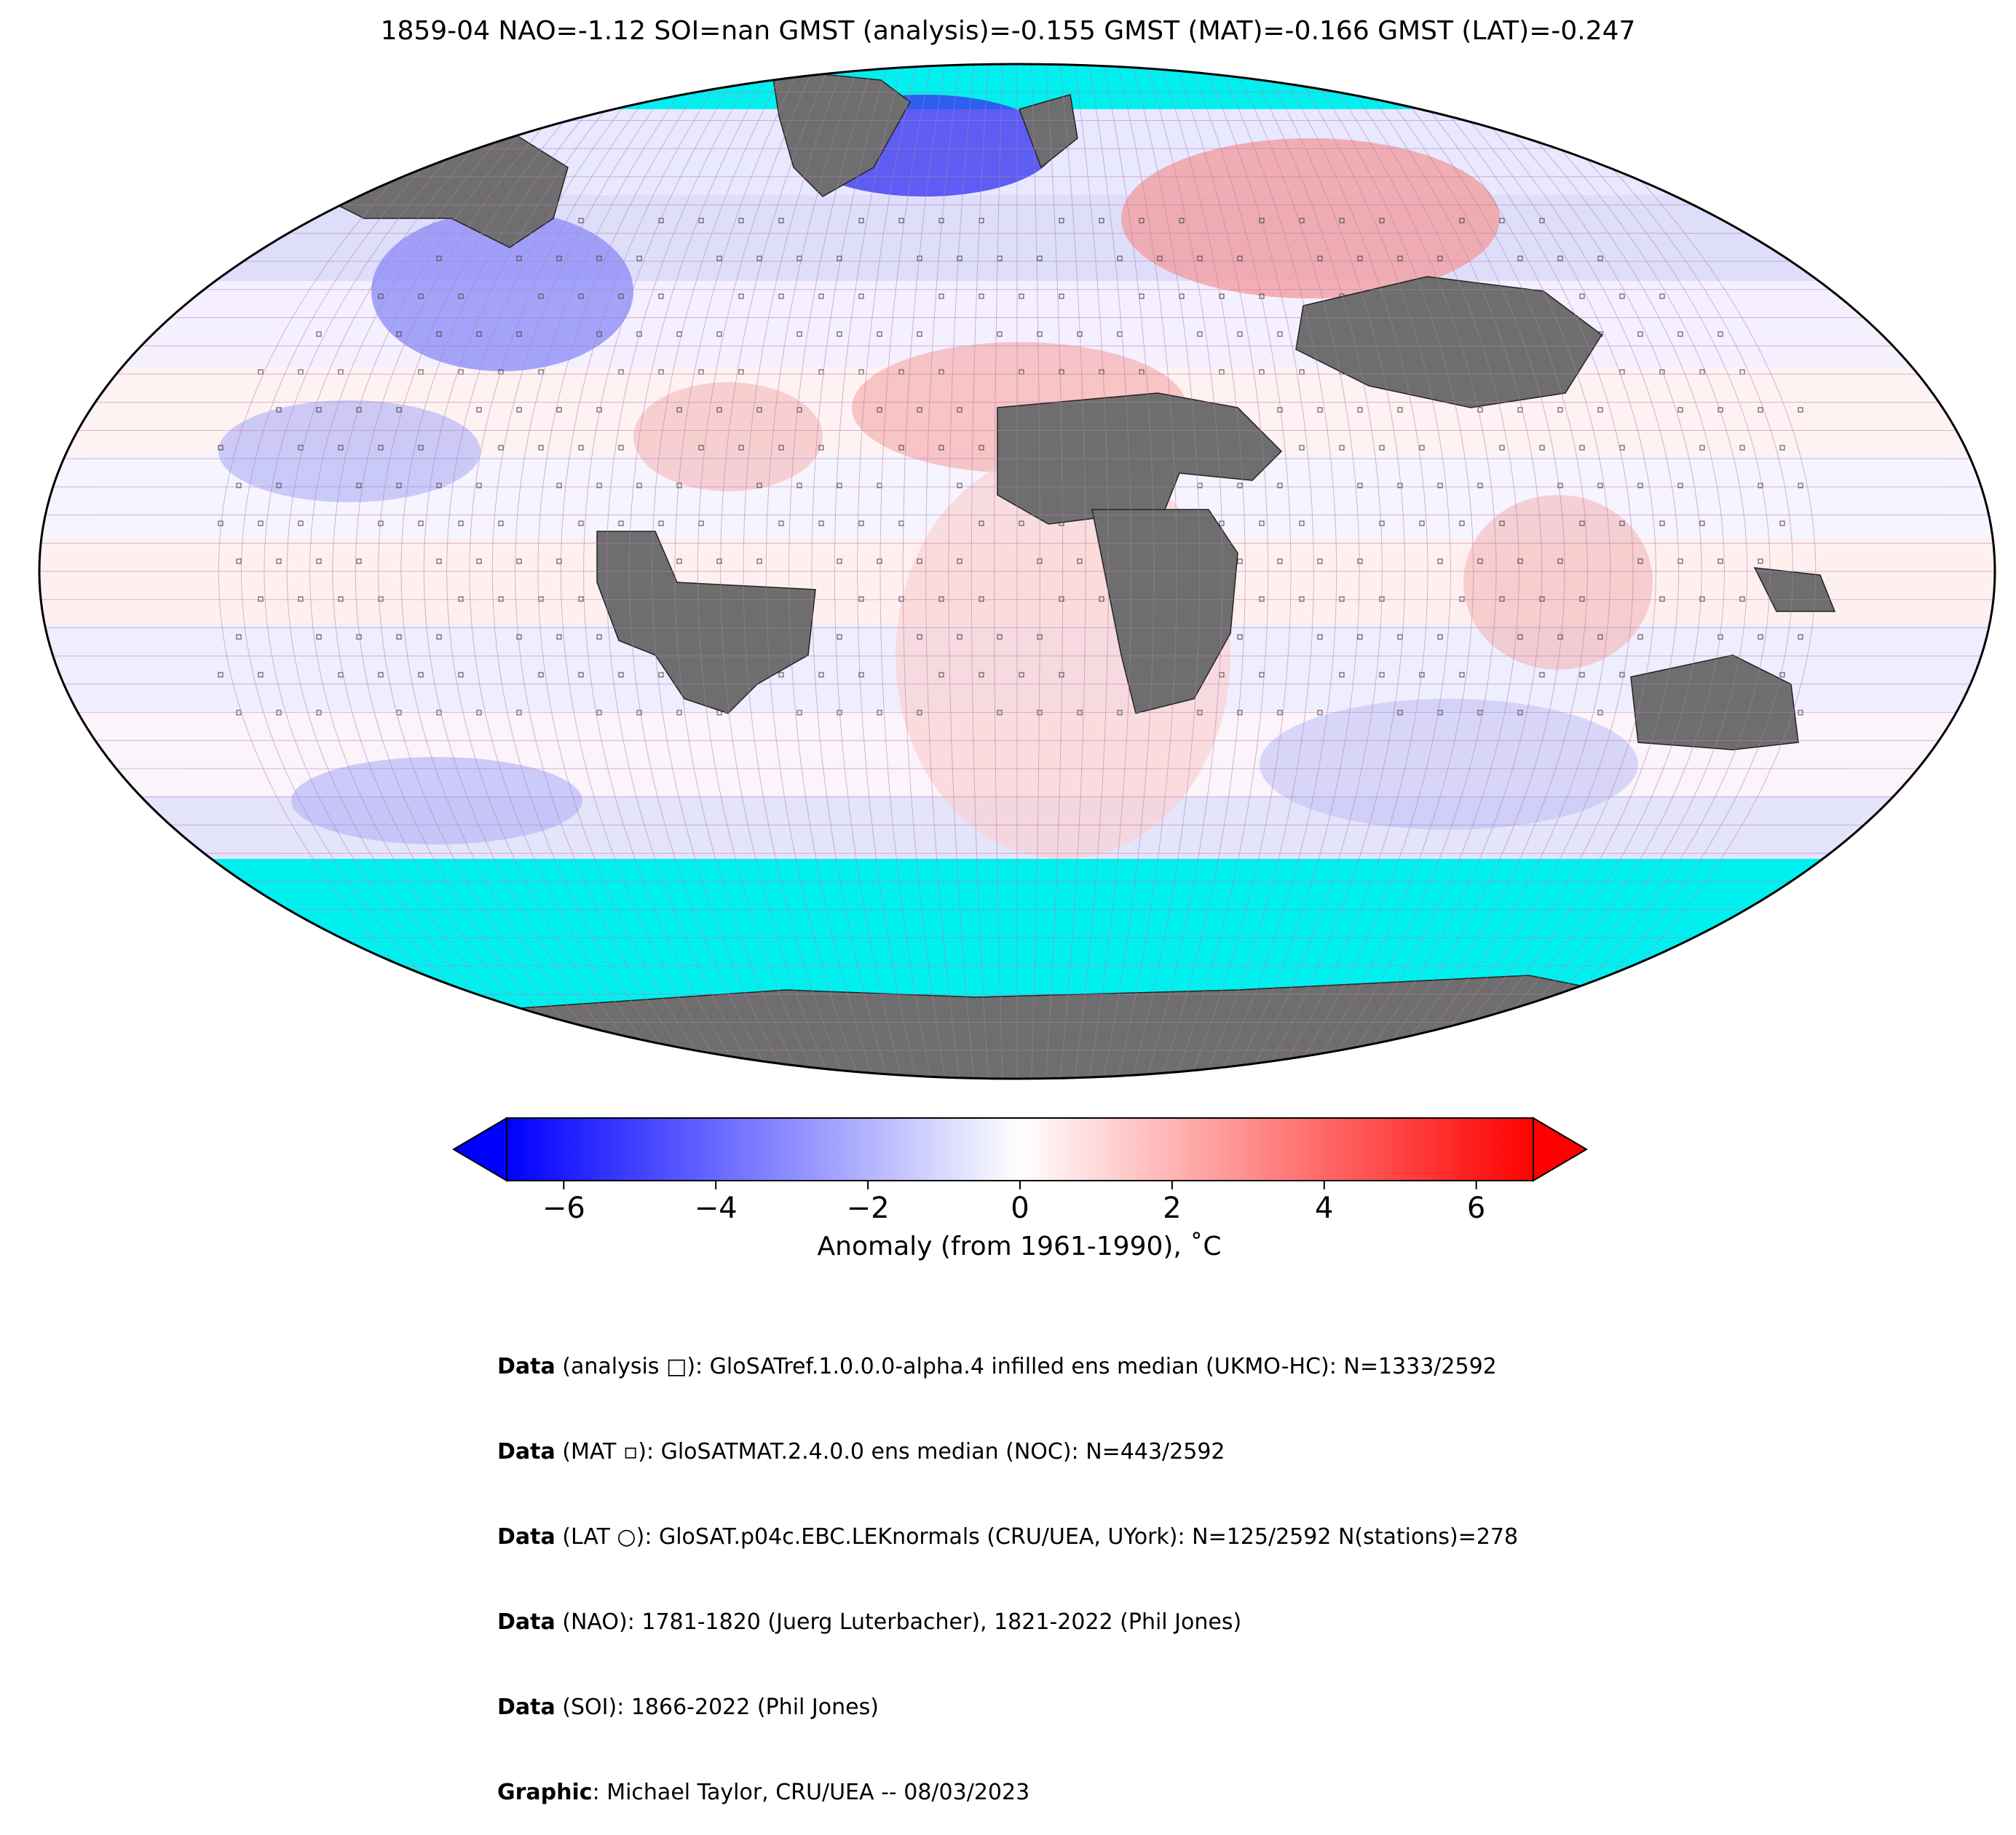 This screenshot has width=2016, height=1835. I want to click on cold-region-eastern-north-america, so click(502, 291).